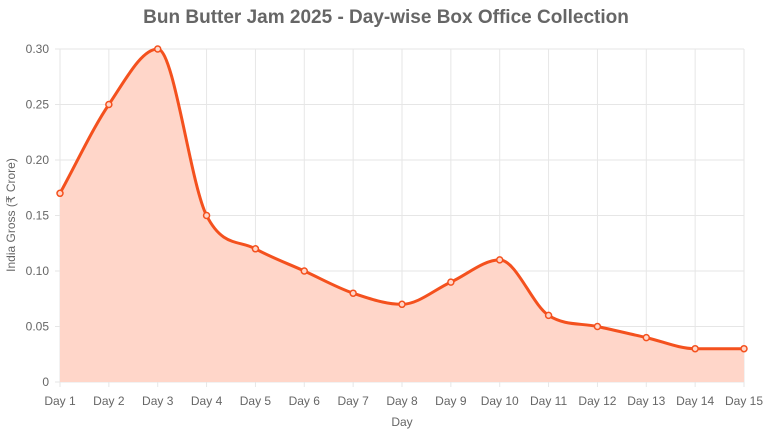  What do you see at coordinates (353, 401) in the screenshot?
I see `x-tick-label: Day 7` at bounding box center [353, 401].